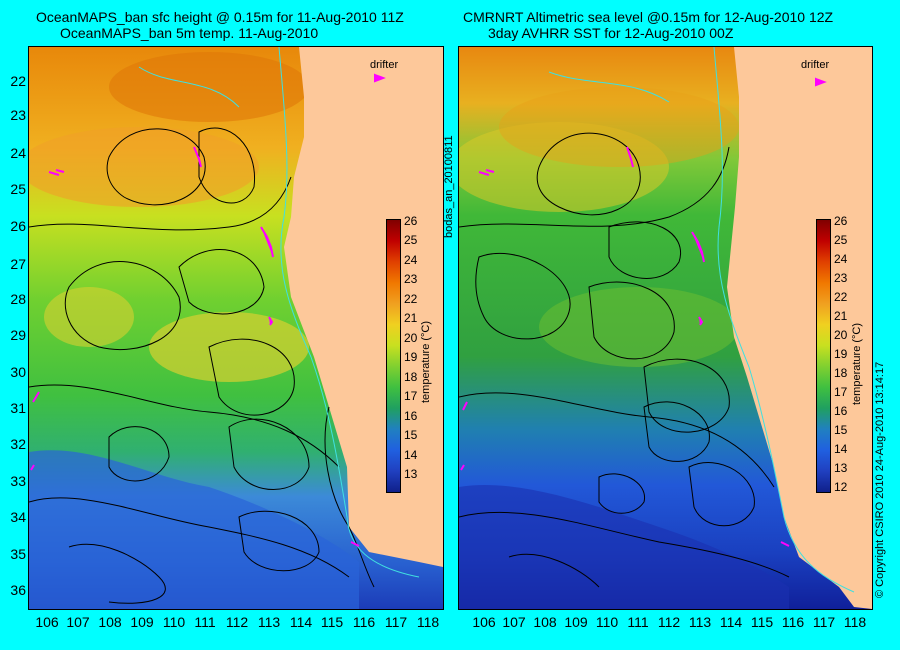  I want to click on right-colorbar-title: temperature (°C), so click(857, 363).